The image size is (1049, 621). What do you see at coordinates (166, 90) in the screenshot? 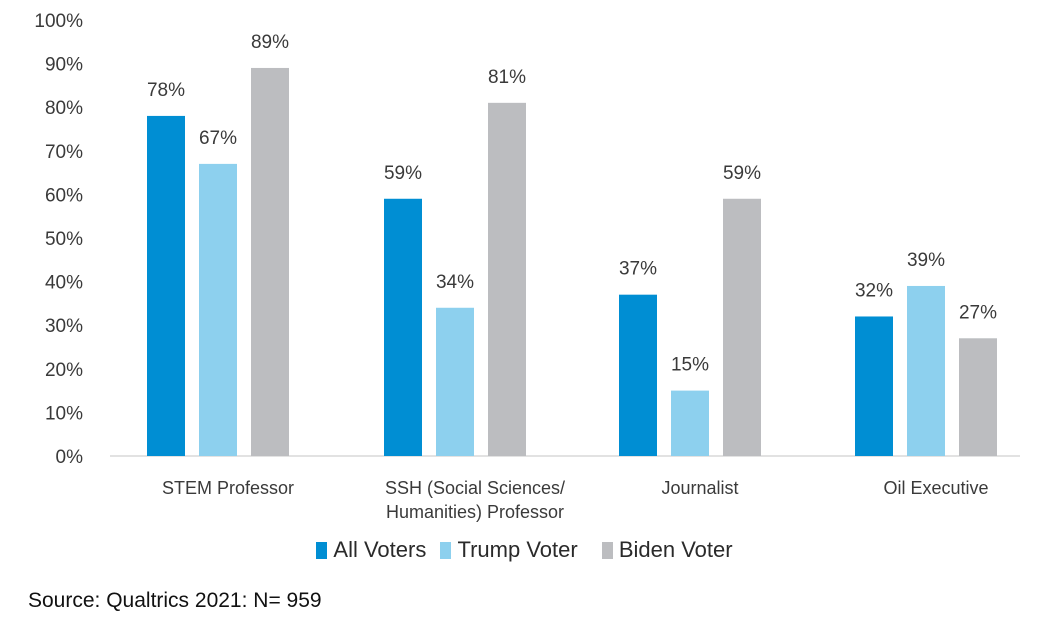
I see `data-label: 78%` at bounding box center [166, 90].